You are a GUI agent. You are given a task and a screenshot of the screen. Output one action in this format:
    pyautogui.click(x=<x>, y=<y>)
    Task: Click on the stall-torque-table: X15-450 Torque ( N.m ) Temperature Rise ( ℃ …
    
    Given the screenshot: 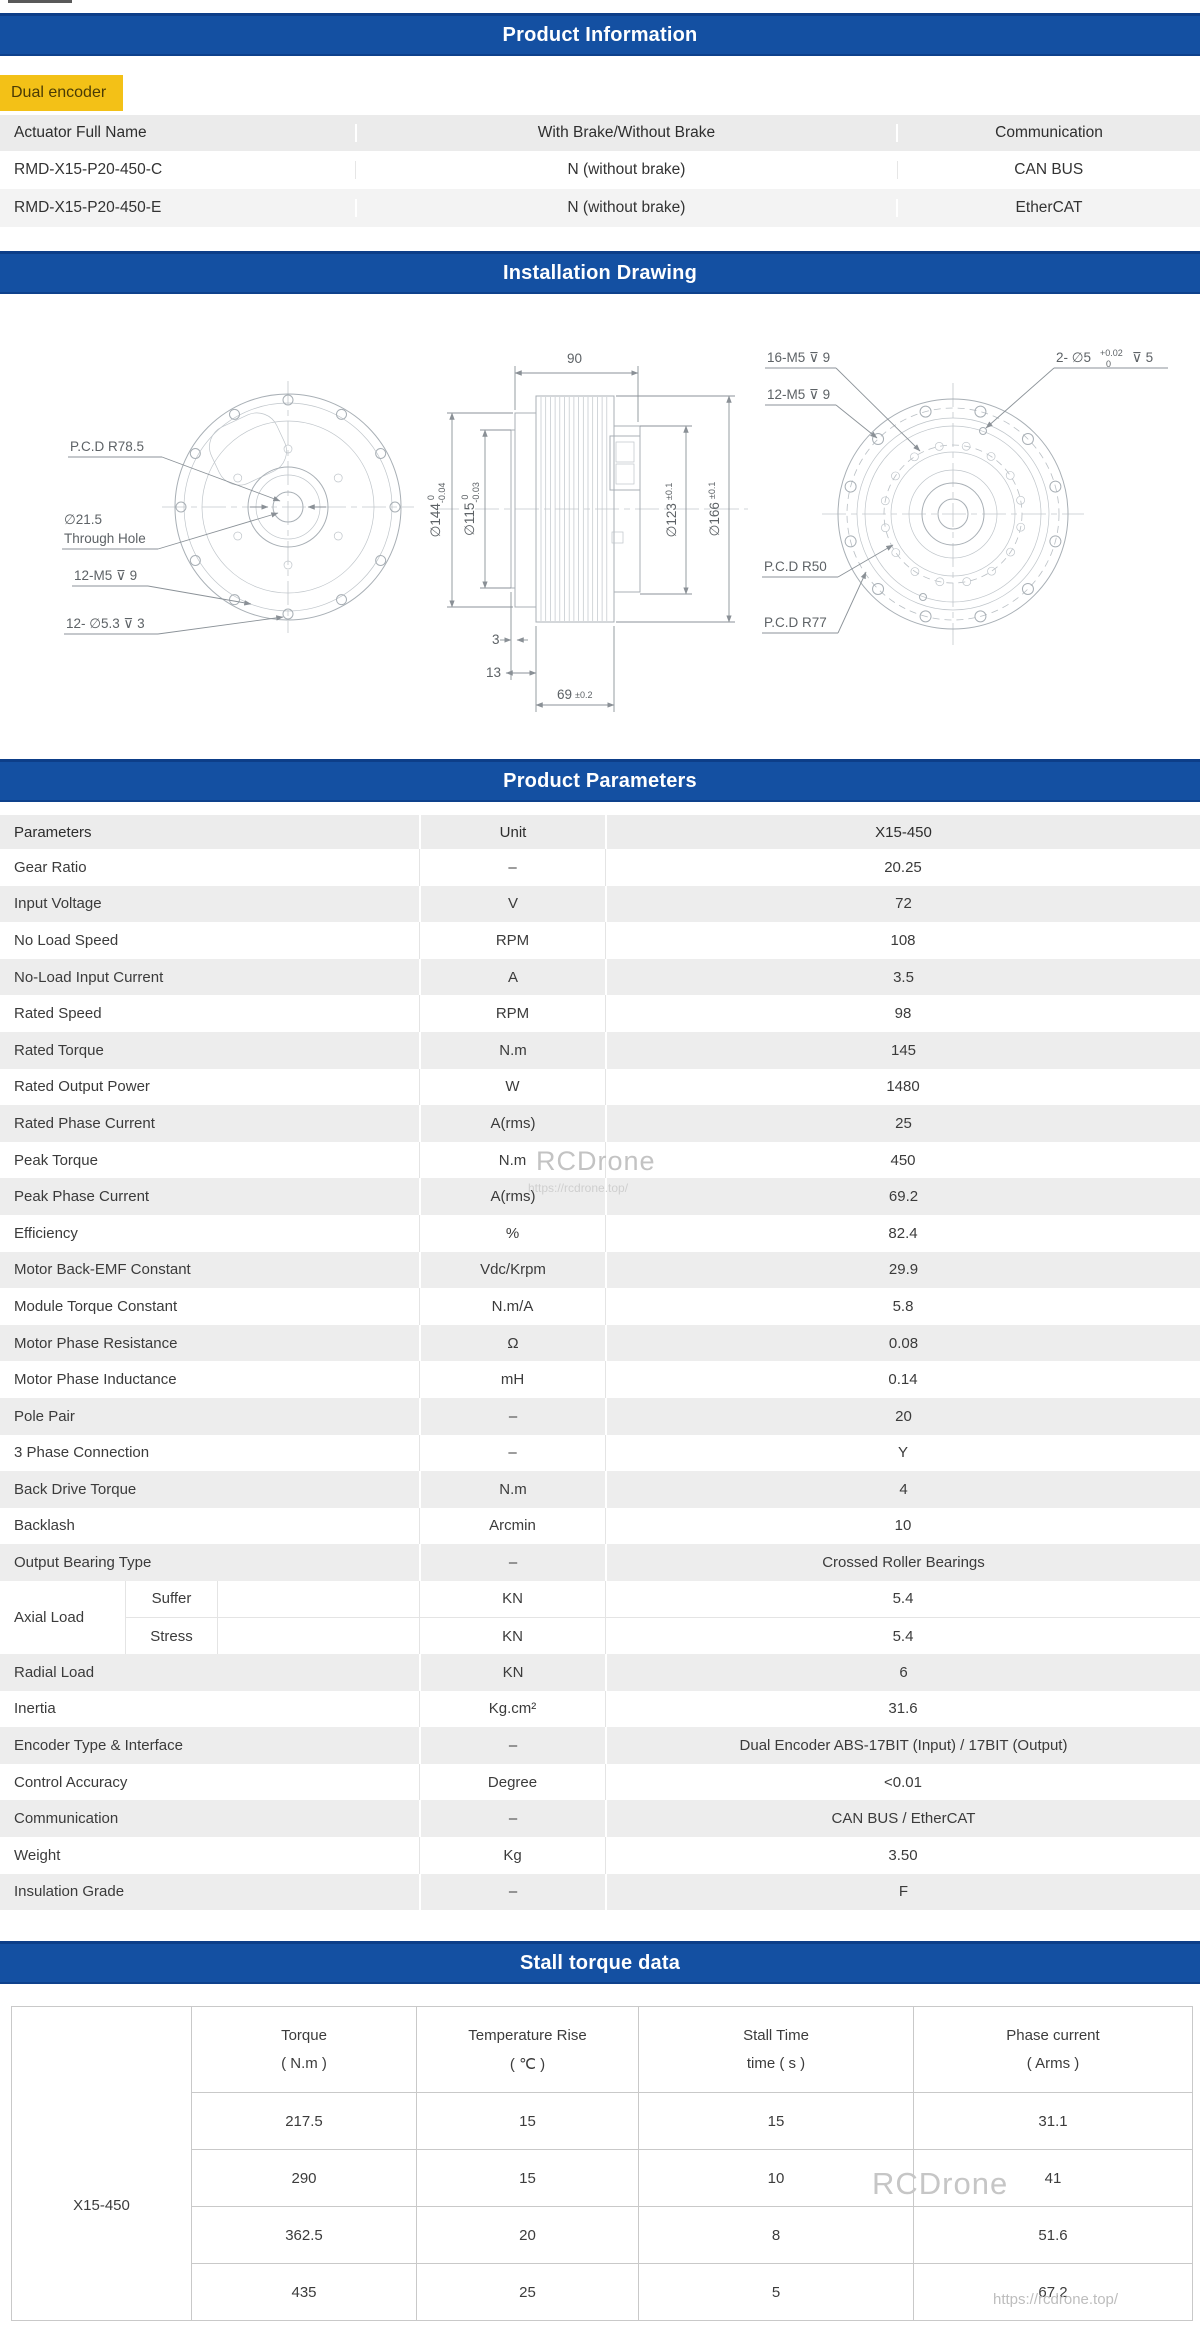 What is the action you would take?
    pyautogui.click(x=602, y=2163)
    